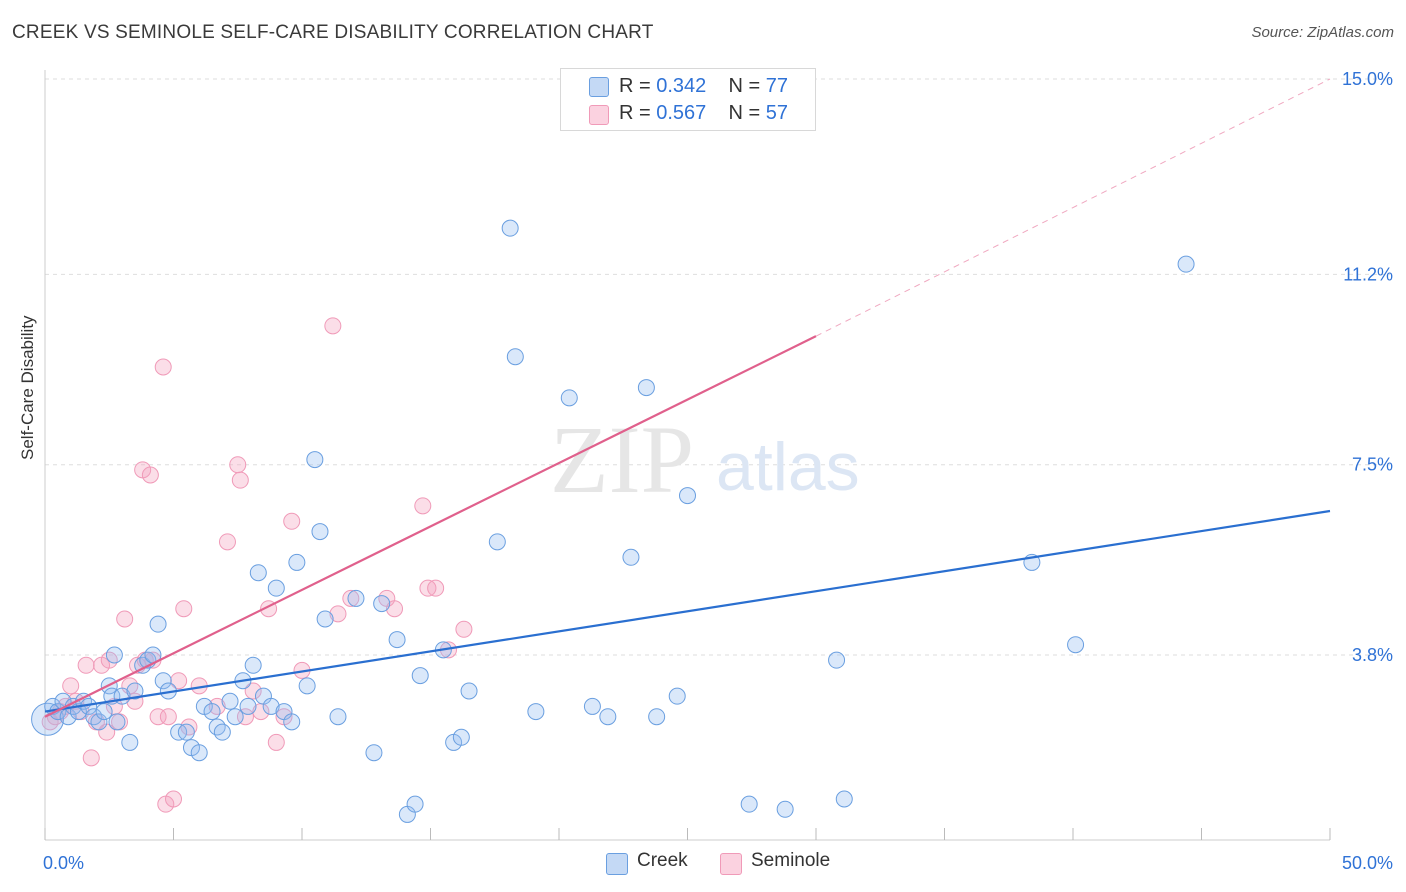 This screenshot has width=1406, height=892. Describe the element at coordinates (617, 864) in the screenshot. I see `bottom-legend-creek-swatch` at that location.